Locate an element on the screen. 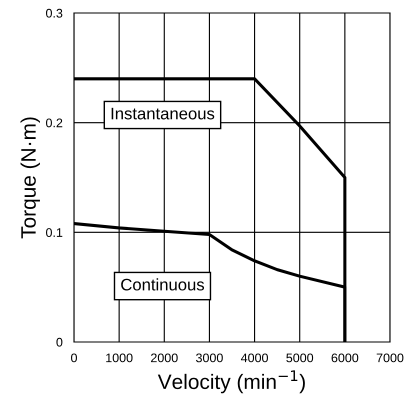 The image size is (408, 416). y-tick-label: 0.1 is located at coordinates (54, 232).